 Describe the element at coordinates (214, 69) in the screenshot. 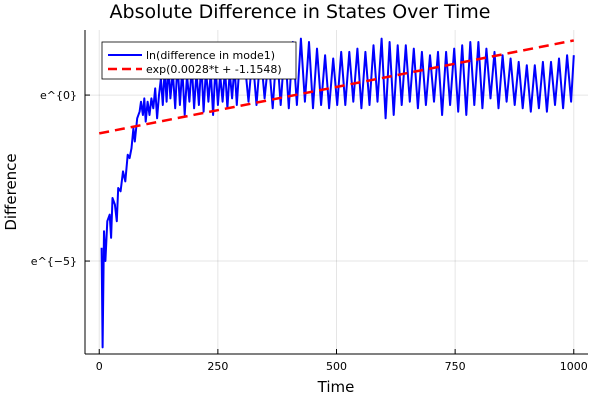

I see `legend-label-2: exp(0.0028*t + -1.1548)` at that location.